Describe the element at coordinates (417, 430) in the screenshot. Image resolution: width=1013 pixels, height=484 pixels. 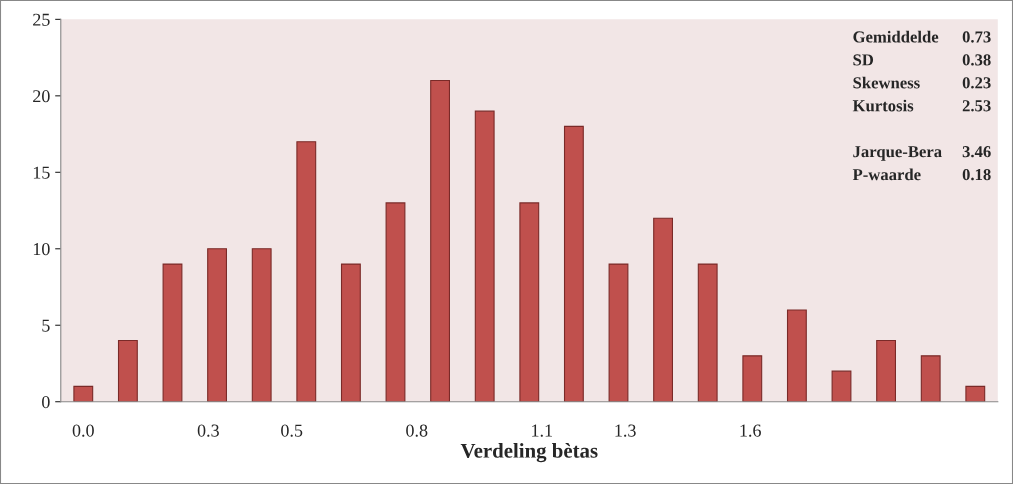
I see `x-tick-label: 0.8` at that location.